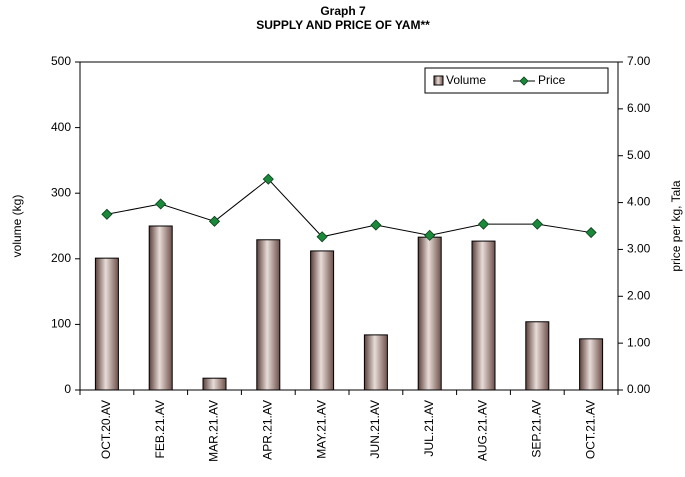 The height and width of the screenshot is (477, 685). Describe the element at coordinates (61, 258) in the screenshot. I see `y-tick-label: 200` at that location.